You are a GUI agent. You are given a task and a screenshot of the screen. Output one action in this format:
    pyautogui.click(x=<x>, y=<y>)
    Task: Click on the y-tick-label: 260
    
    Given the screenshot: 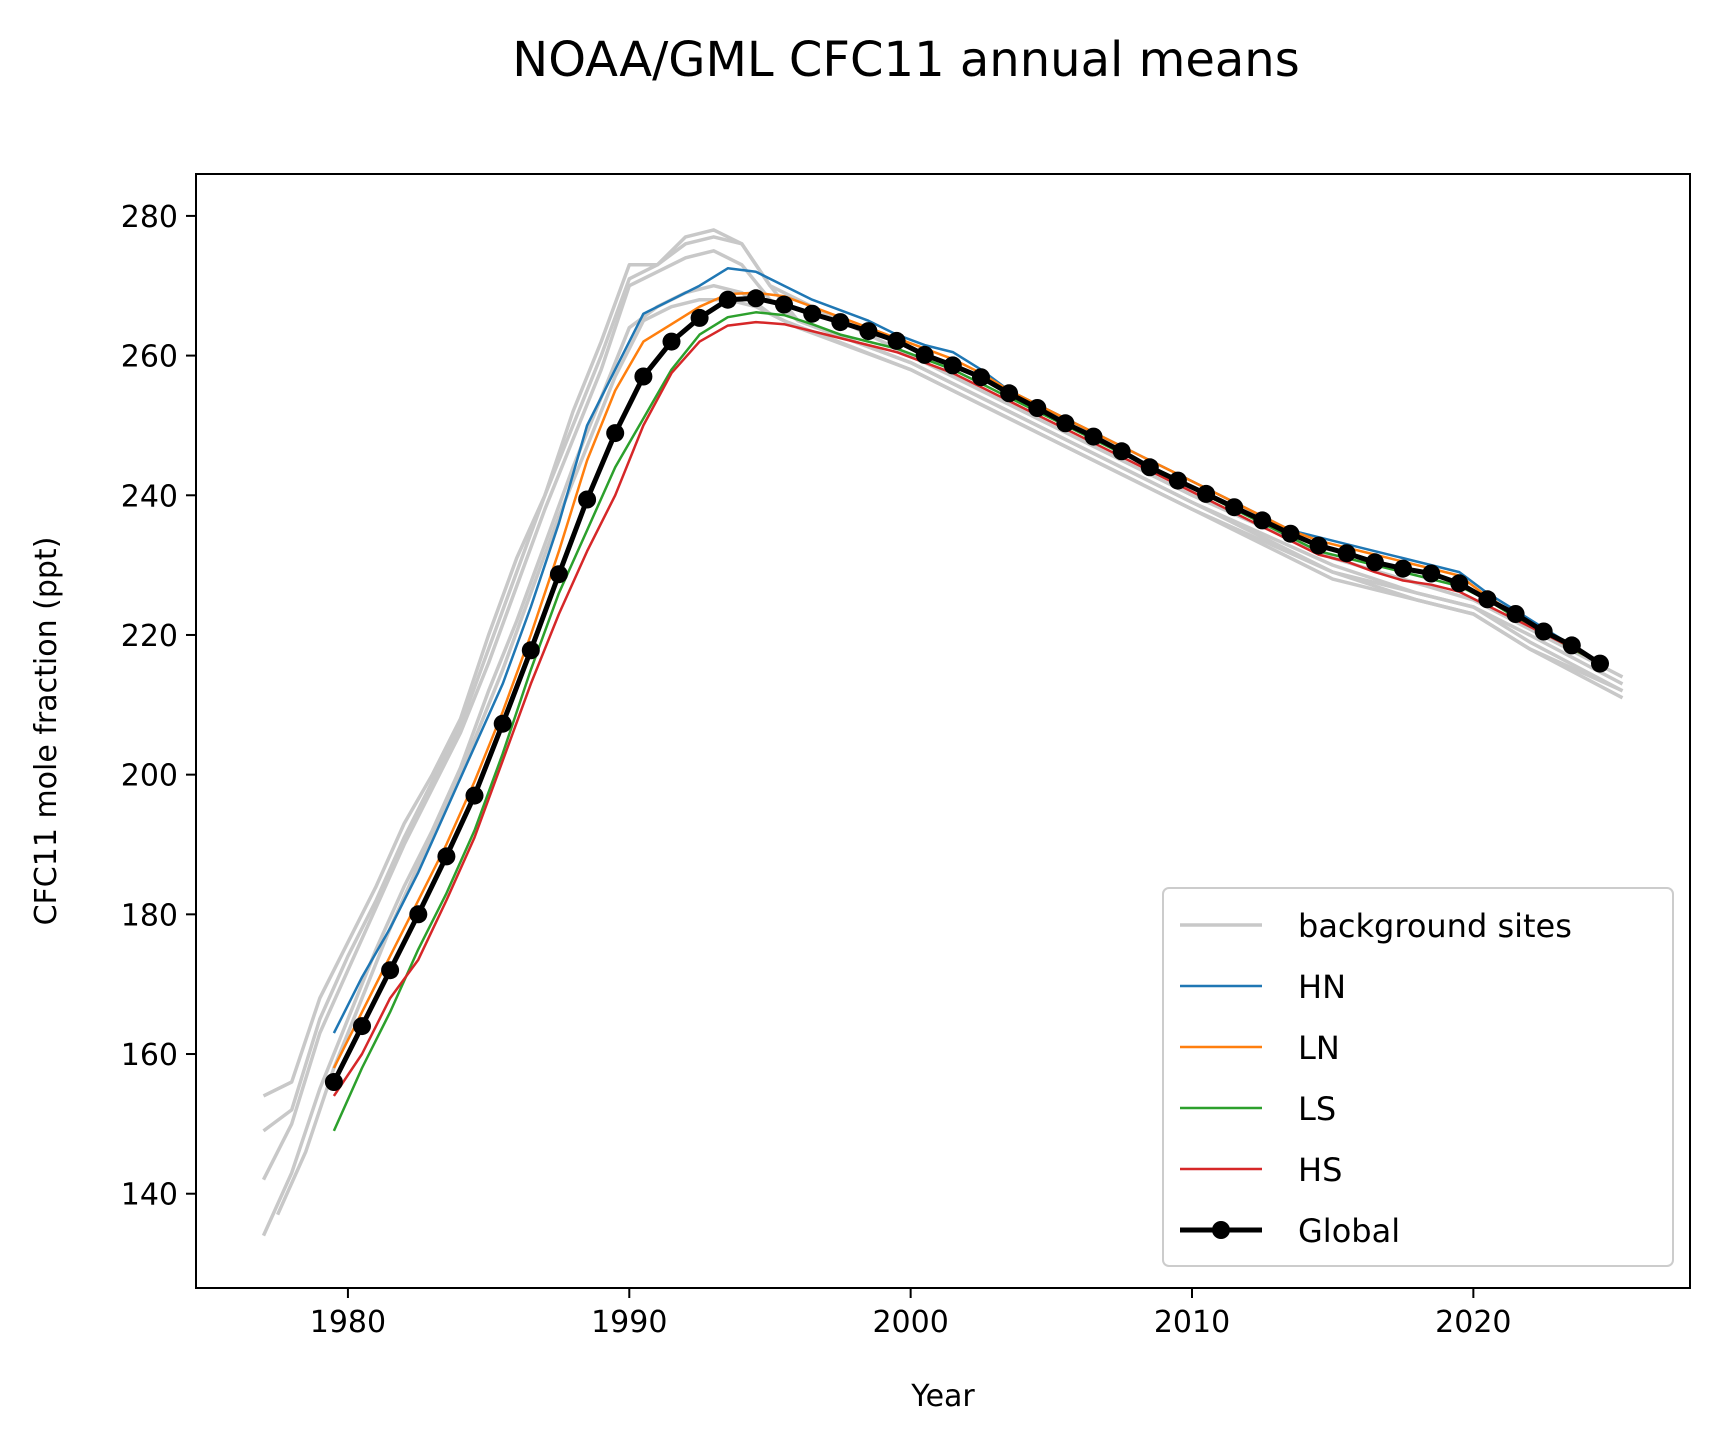 What is the action you would take?
    pyautogui.click(x=149, y=357)
    